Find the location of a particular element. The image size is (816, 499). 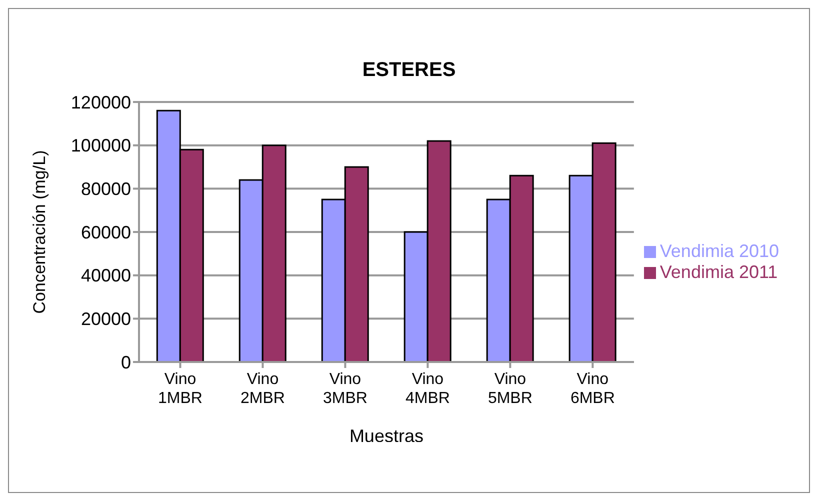

y-axis-title: Concentración (mg/L) is located at coordinates (40, 232).